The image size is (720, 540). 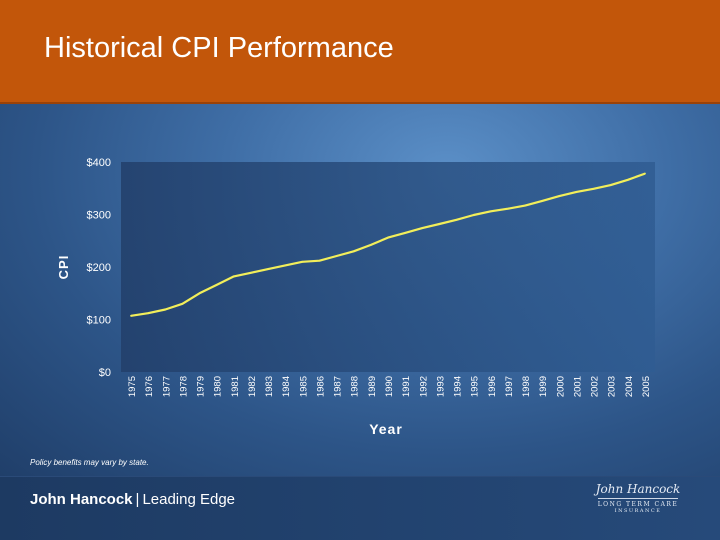 What do you see at coordinates (99, 216) in the screenshot?
I see `y-tick-label: $300` at bounding box center [99, 216].